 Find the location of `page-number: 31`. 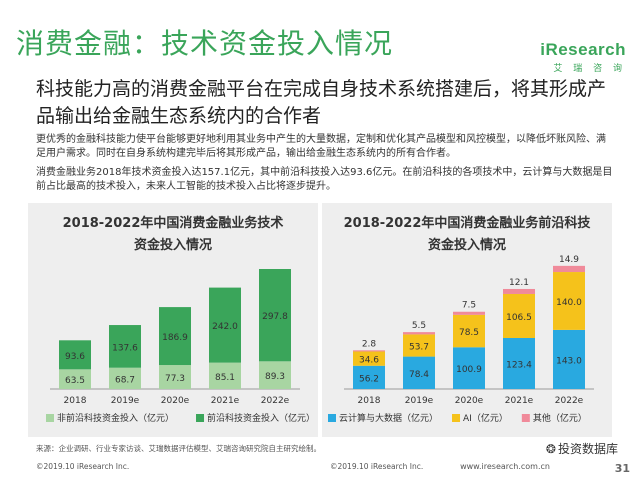

page-number: 31 is located at coordinates (622, 468).